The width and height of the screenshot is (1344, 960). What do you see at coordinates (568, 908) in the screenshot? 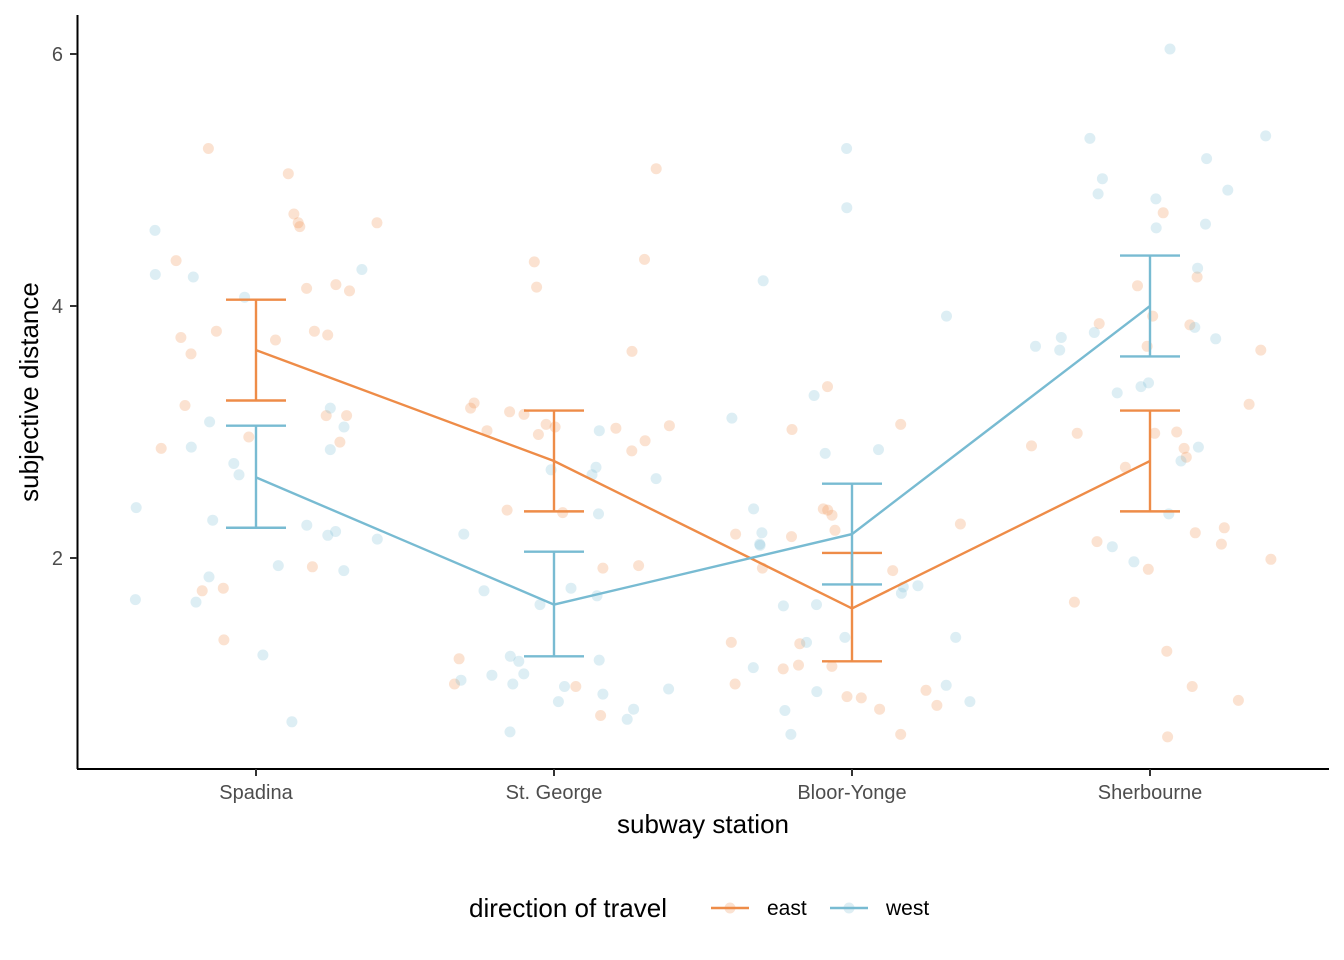
I see `legend-title: direction of travel` at bounding box center [568, 908].